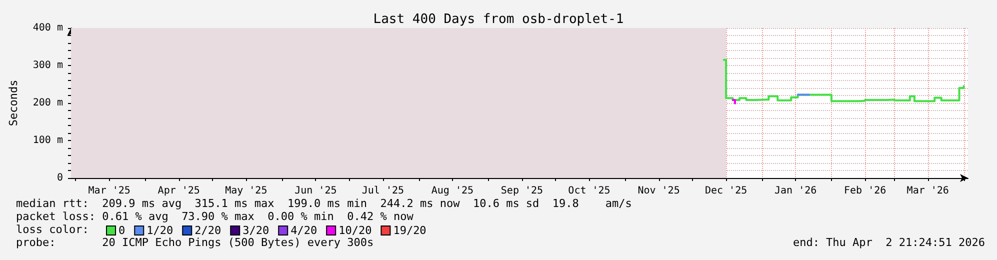 This screenshot has height=260, width=997. What do you see at coordinates (47, 103) in the screenshot?
I see `y-tick-label: 200 m` at bounding box center [47, 103].